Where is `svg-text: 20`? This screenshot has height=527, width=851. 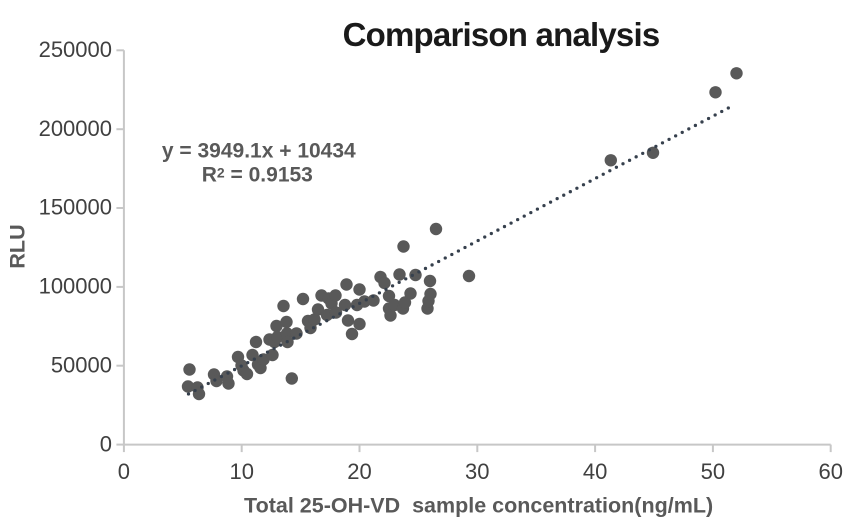 svg-text: 20 is located at coordinates (359, 471).